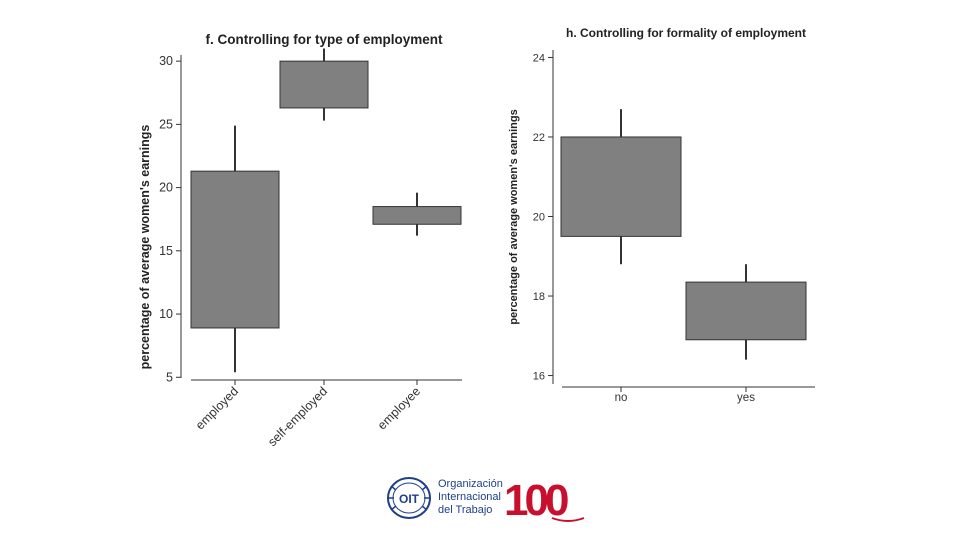 Image resolution: width=960 pixels, height=540 pixels. I want to click on chart-f-box-self-employed, so click(324, 84).